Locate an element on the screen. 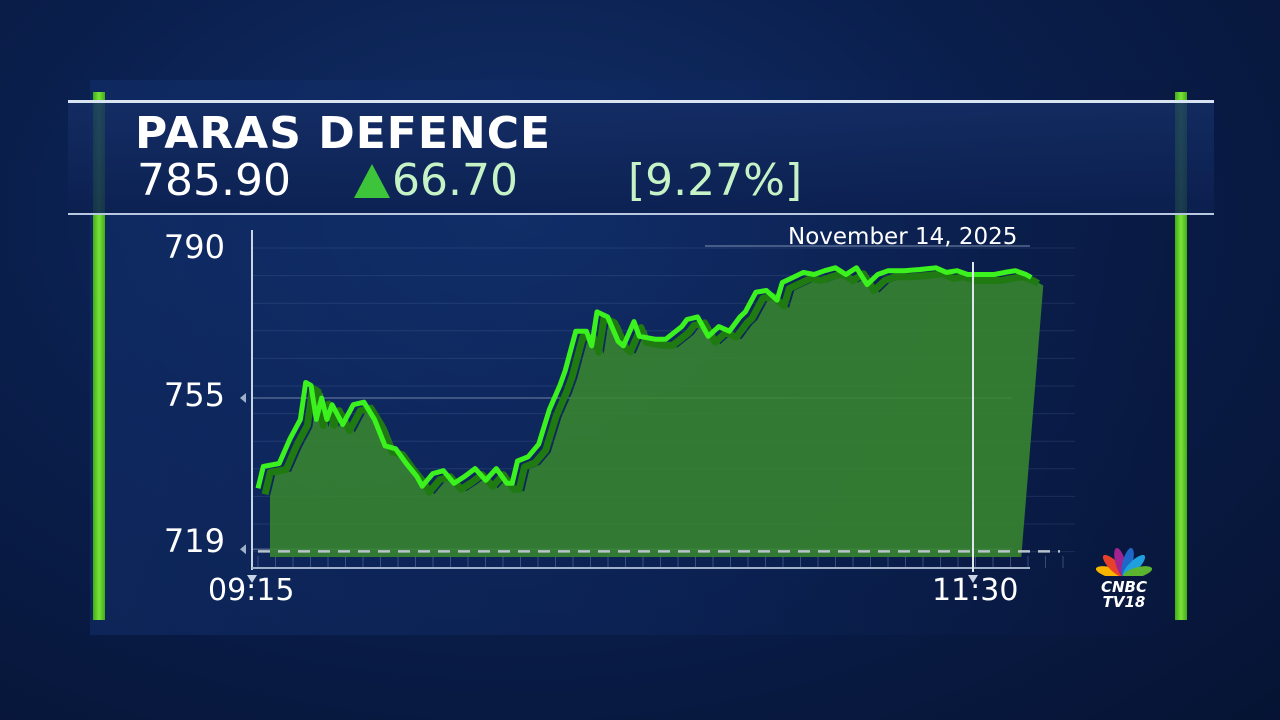 The image size is (1280, 720). x-tick-label: 09:15 is located at coordinates (251, 590).